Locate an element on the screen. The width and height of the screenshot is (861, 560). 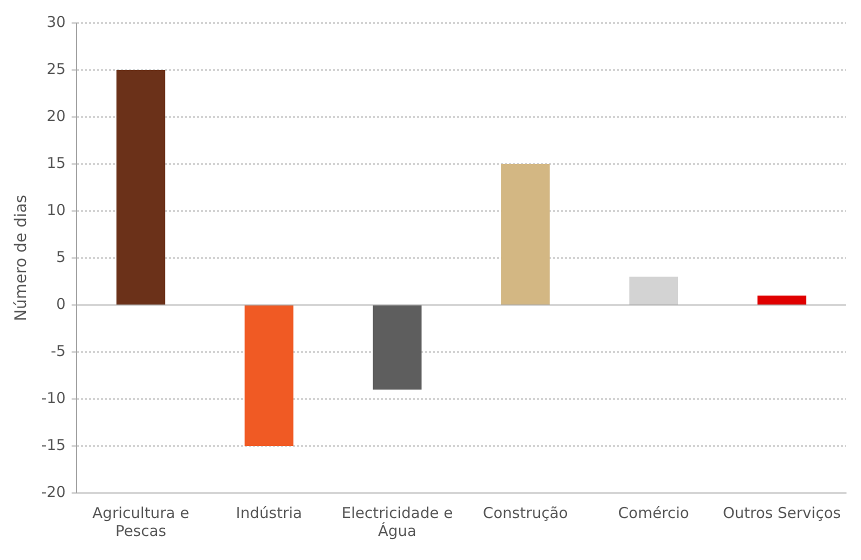
x-tick-label: Comércio is located at coordinates (654, 513).